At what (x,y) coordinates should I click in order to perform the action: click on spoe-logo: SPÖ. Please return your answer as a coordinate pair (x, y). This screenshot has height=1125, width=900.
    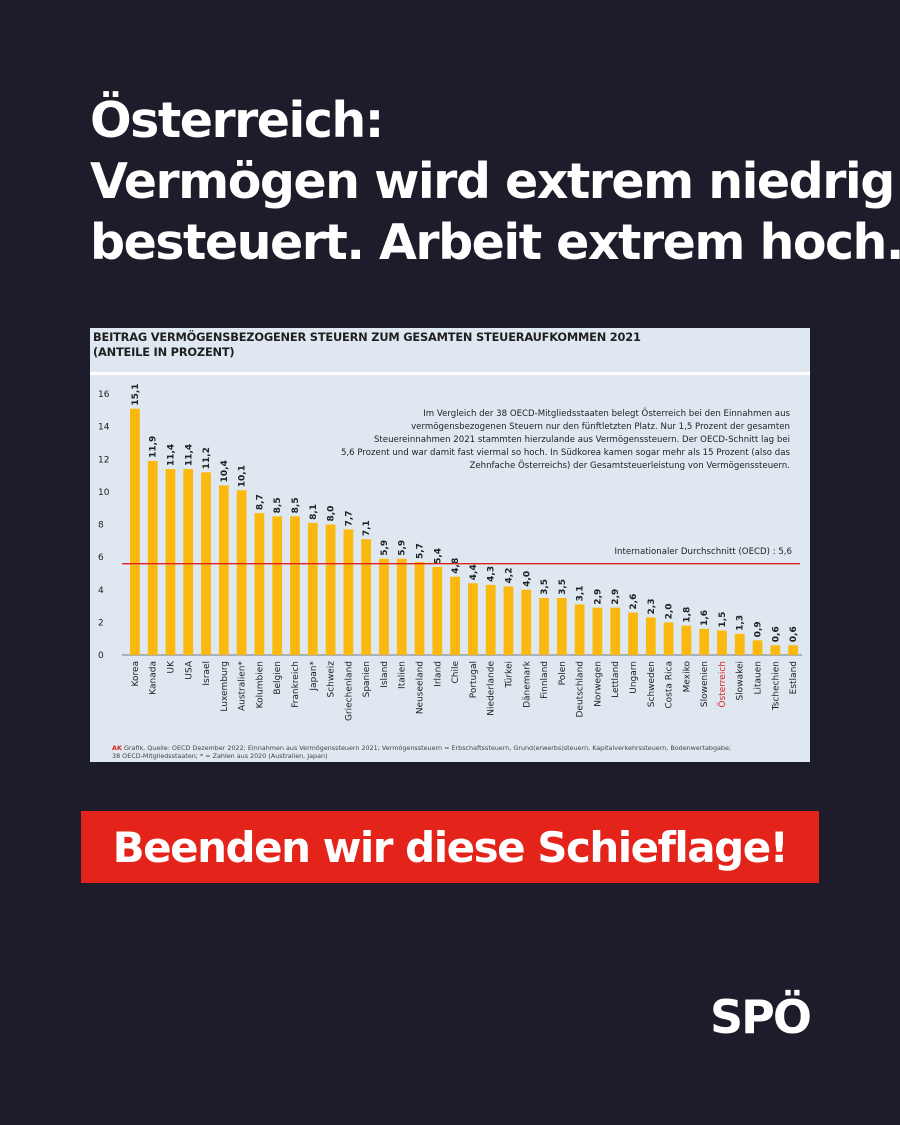
    Looking at the image, I should click on (761, 1017).